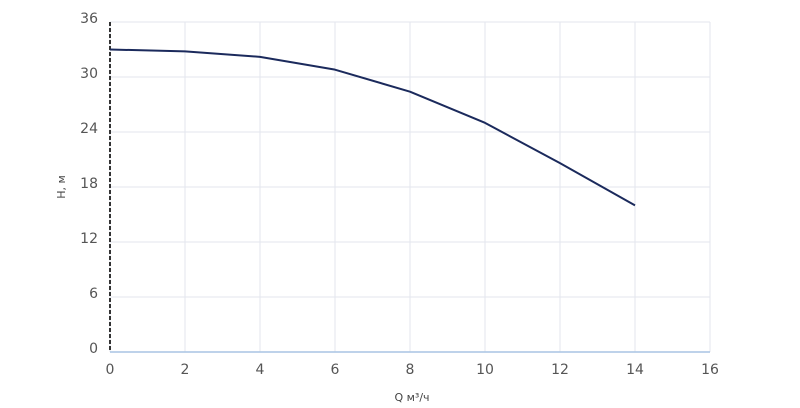  I want to click on y-tick-label: 18, so click(89, 184).